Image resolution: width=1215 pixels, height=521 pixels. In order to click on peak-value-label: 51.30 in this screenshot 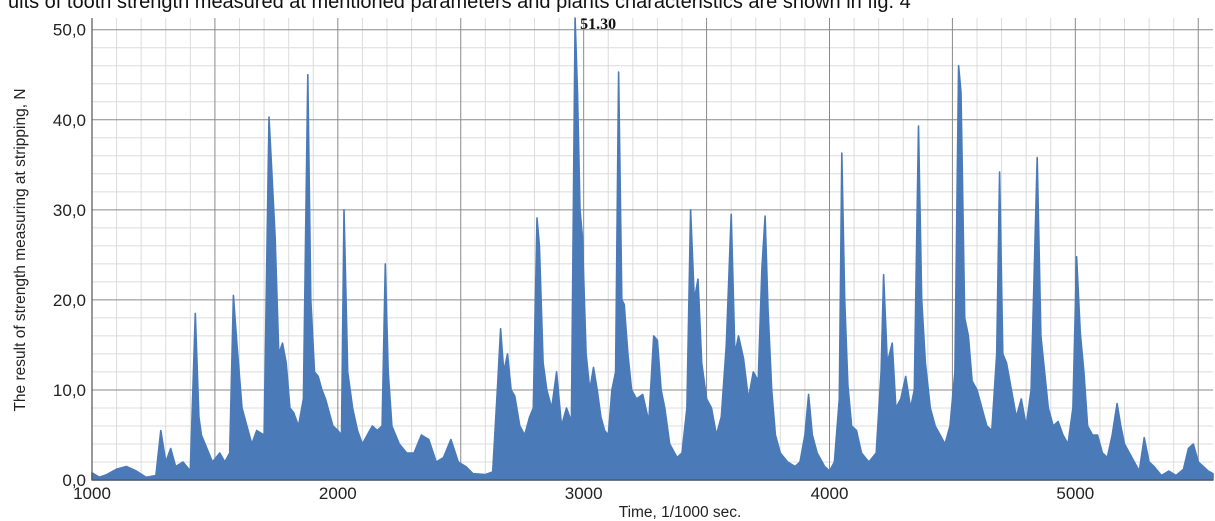, I will do `click(598, 24)`.